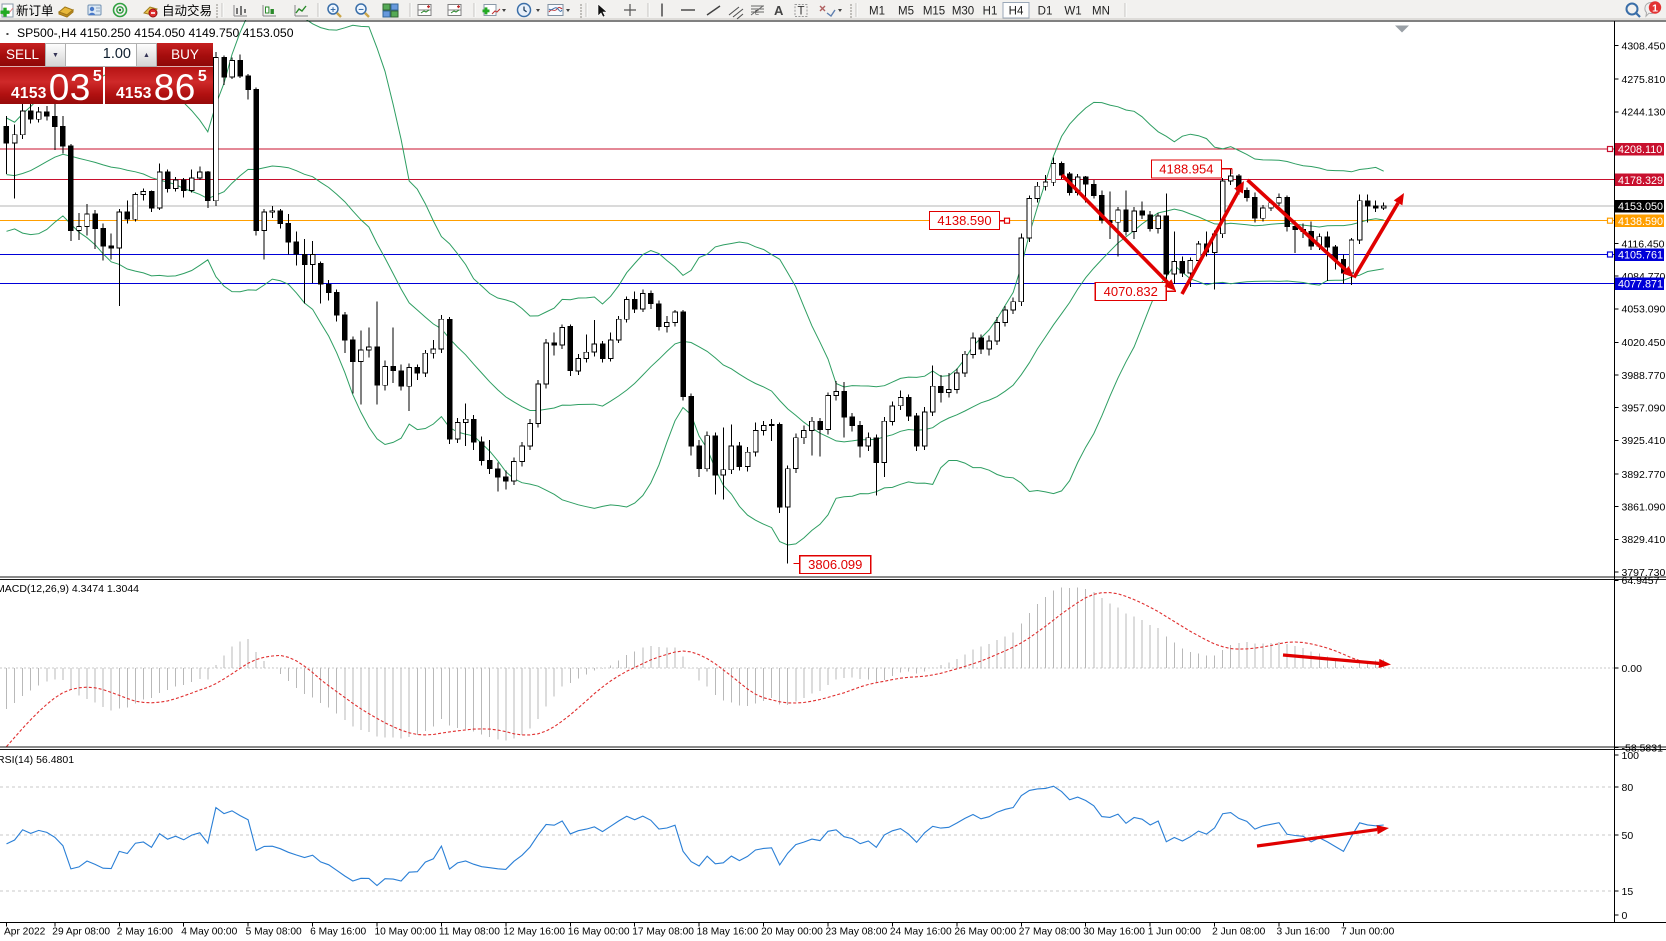 The height and width of the screenshot is (941, 1666). Describe the element at coordinates (1625, 916) in the screenshot. I see `svg-text: 0` at that location.